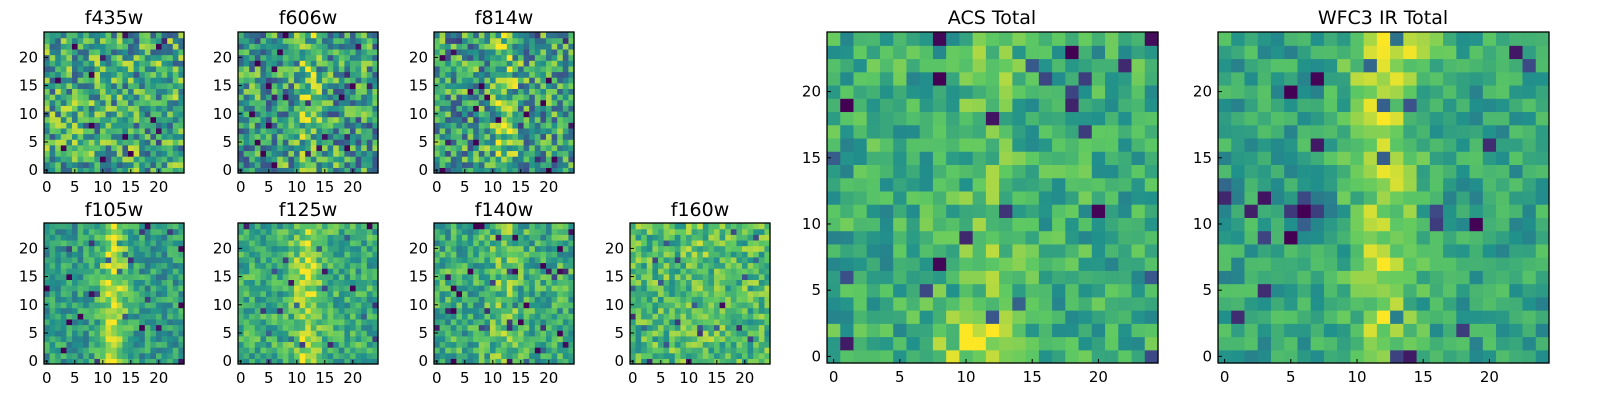 The height and width of the screenshot is (400, 1600). Describe the element at coordinates (75, 378) in the screenshot. I see `x-tick-label: 5` at that location.